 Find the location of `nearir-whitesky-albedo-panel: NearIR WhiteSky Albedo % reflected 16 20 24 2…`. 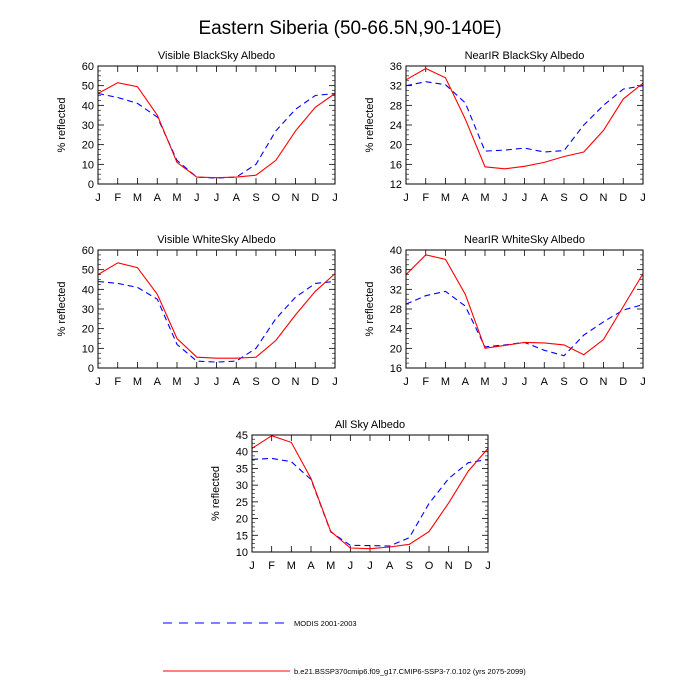

nearir-whitesky-albedo-panel: NearIR WhiteSky Albedo % reflected 16 20 24 2… is located at coordinates (505, 311).